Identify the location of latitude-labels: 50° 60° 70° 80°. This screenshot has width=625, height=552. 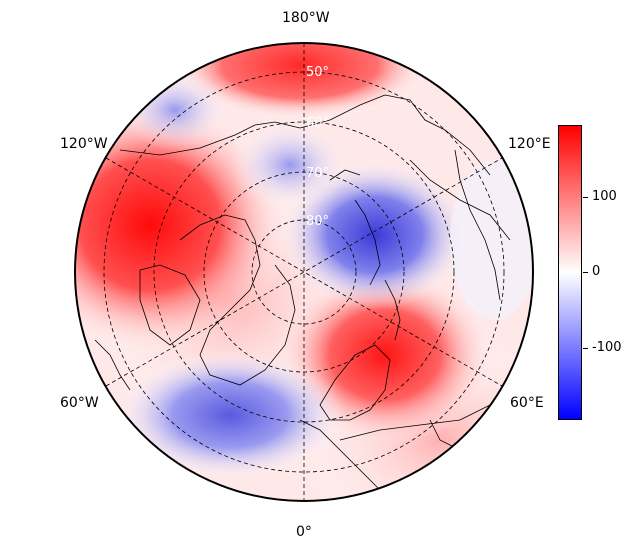
(317, 147).